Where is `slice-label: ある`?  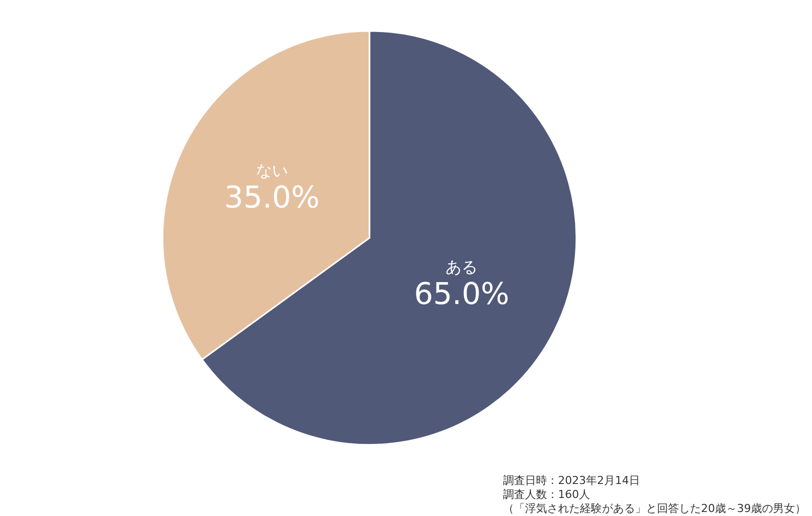 slice-label: ある is located at coordinates (462, 267).